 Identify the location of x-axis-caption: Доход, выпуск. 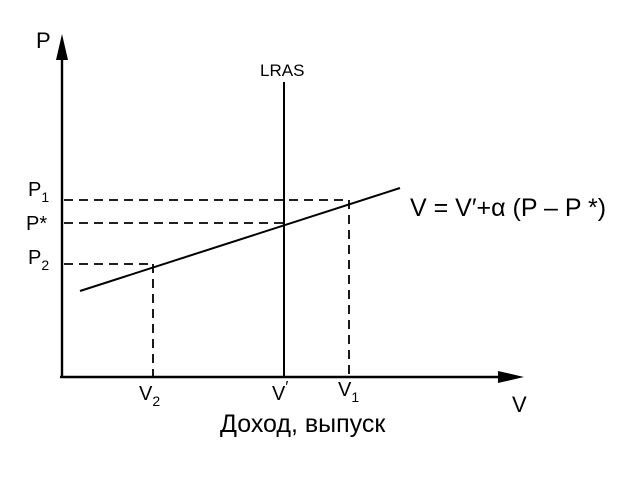
(303, 424).